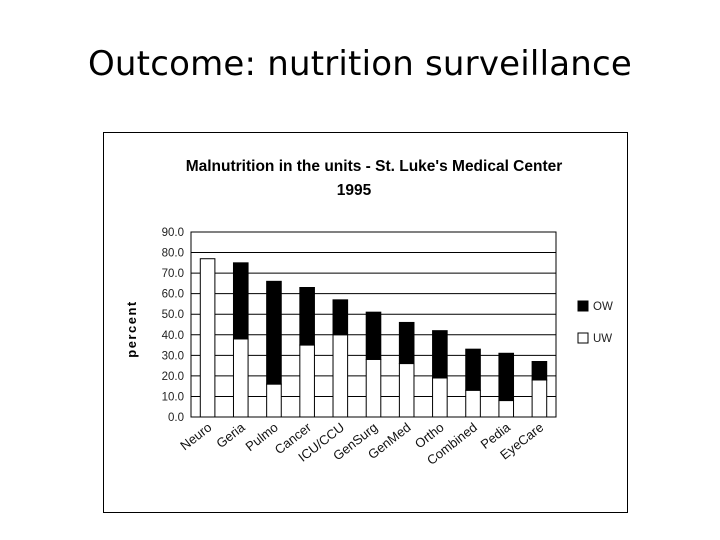 The image size is (720, 540). Describe the element at coordinates (173, 356) in the screenshot. I see `y-tick-label: 30.0` at that location.